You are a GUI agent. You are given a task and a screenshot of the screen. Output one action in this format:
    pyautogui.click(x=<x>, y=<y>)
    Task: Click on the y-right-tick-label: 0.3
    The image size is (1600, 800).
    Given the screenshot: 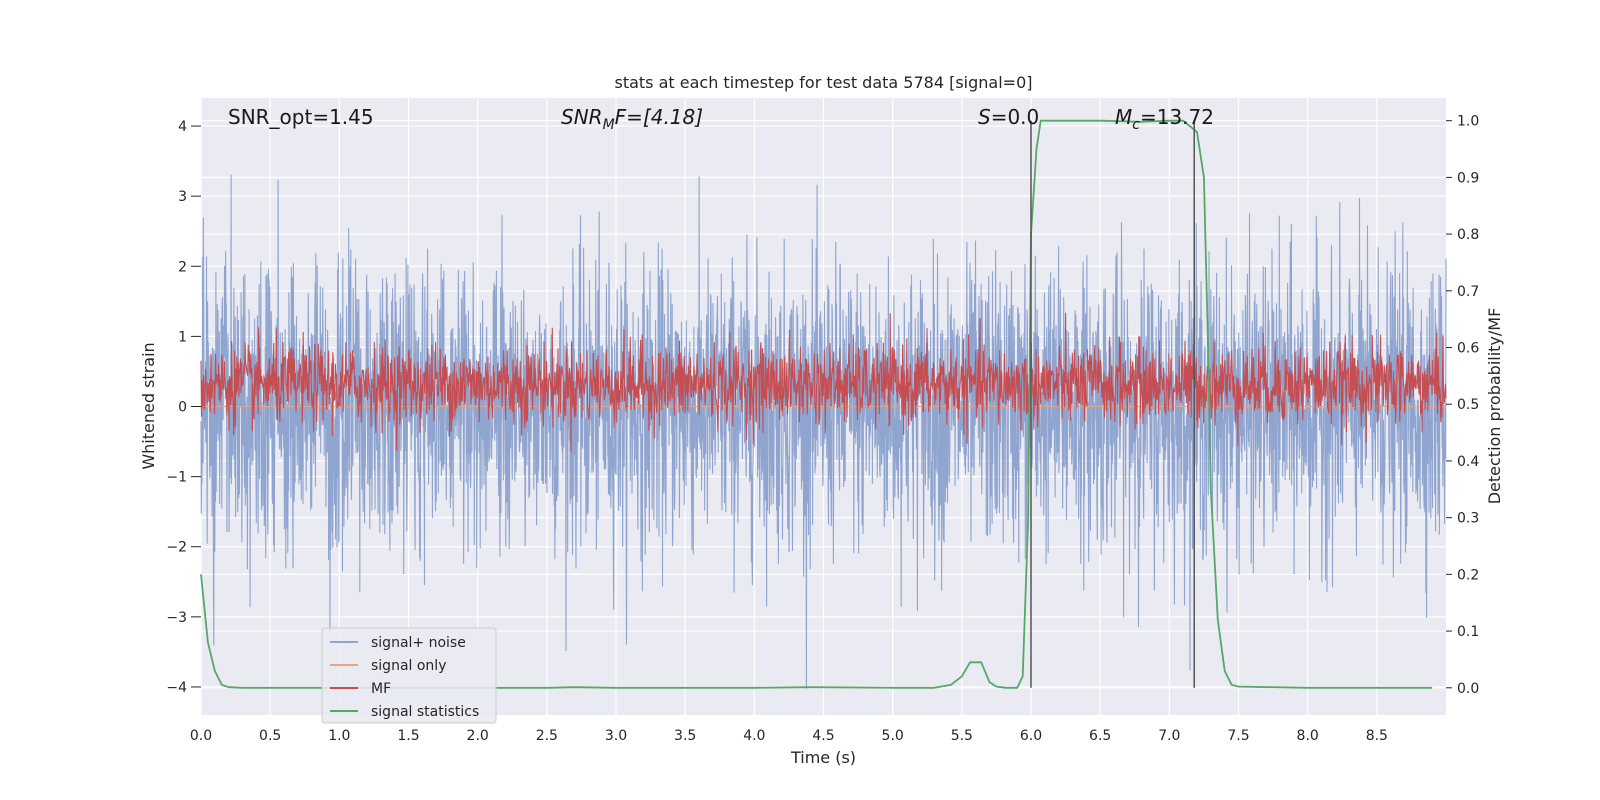 What is the action you would take?
    pyautogui.click(x=1468, y=519)
    